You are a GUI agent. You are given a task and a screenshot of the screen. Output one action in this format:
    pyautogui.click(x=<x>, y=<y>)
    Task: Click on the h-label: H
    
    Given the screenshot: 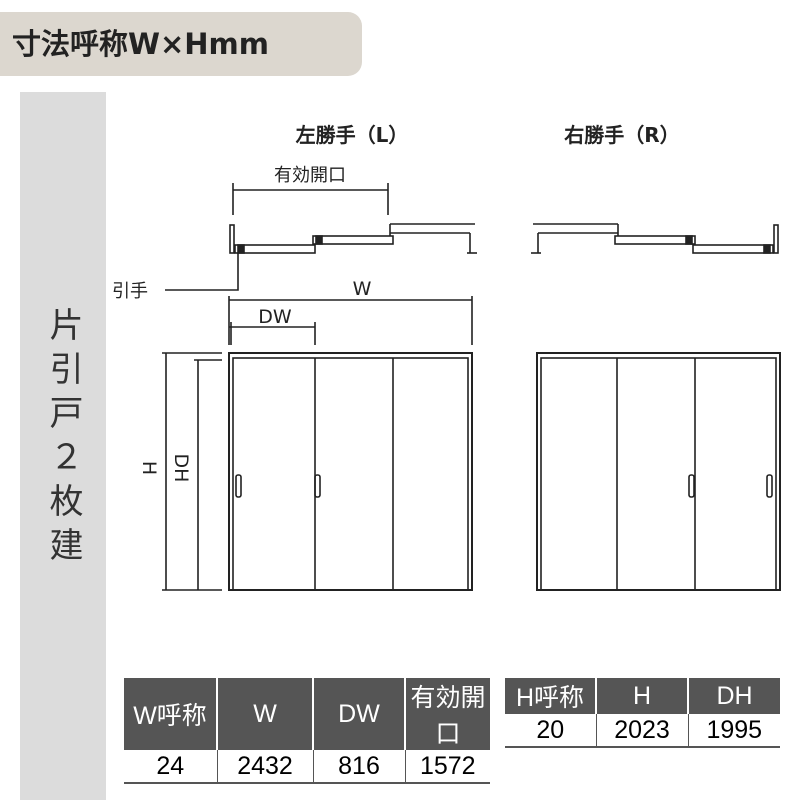 What is the action you would take?
    pyautogui.click(x=149, y=468)
    